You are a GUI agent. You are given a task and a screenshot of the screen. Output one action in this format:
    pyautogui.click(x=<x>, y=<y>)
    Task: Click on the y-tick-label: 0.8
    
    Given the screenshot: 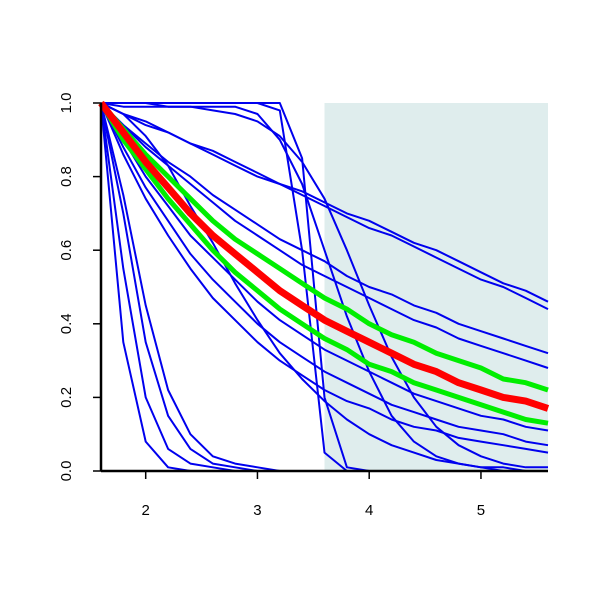 What is the action you would take?
    pyautogui.click(x=66, y=176)
    